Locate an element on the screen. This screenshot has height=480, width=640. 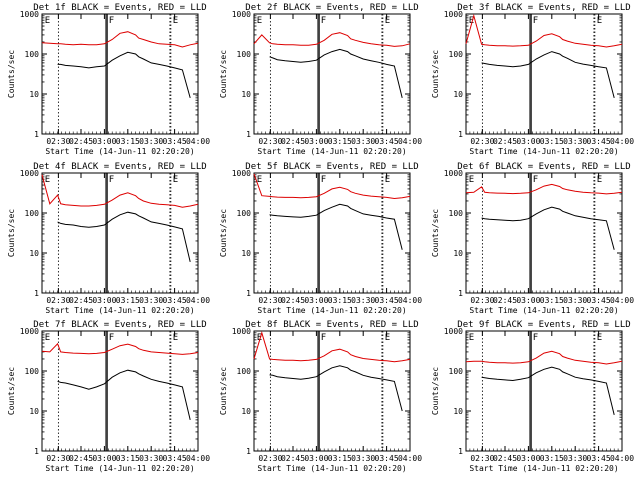
panel-title: Det 5f BLACK = Events, RED = LLD is located at coordinates (331, 167).